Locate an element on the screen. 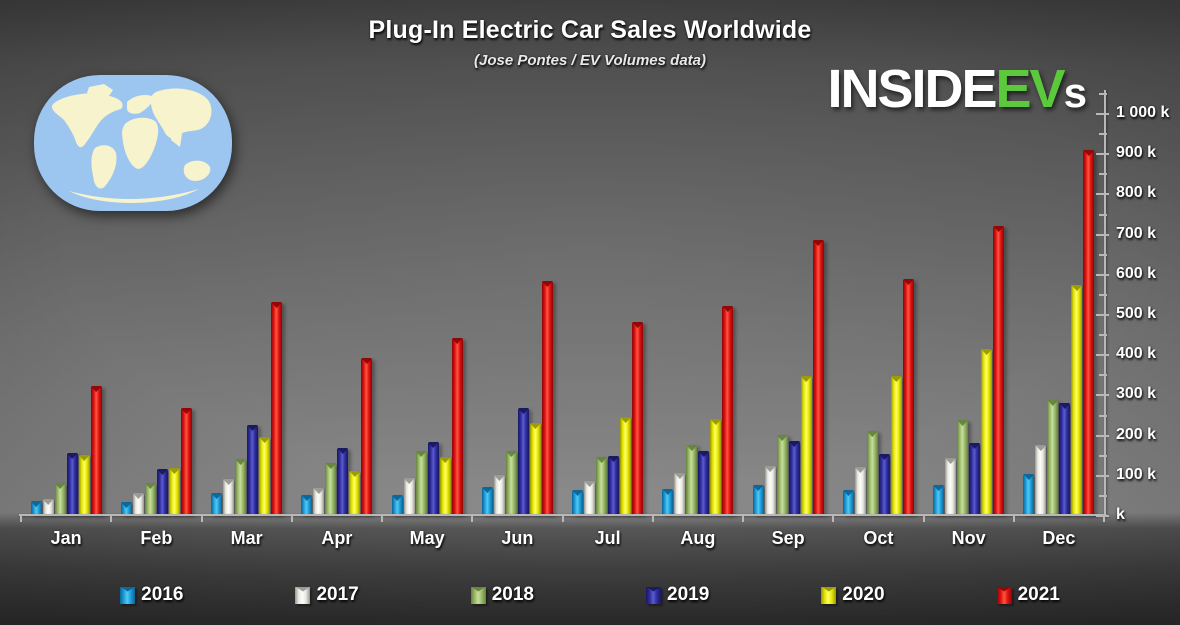  legend-swatch-2017 is located at coordinates (303, 595).